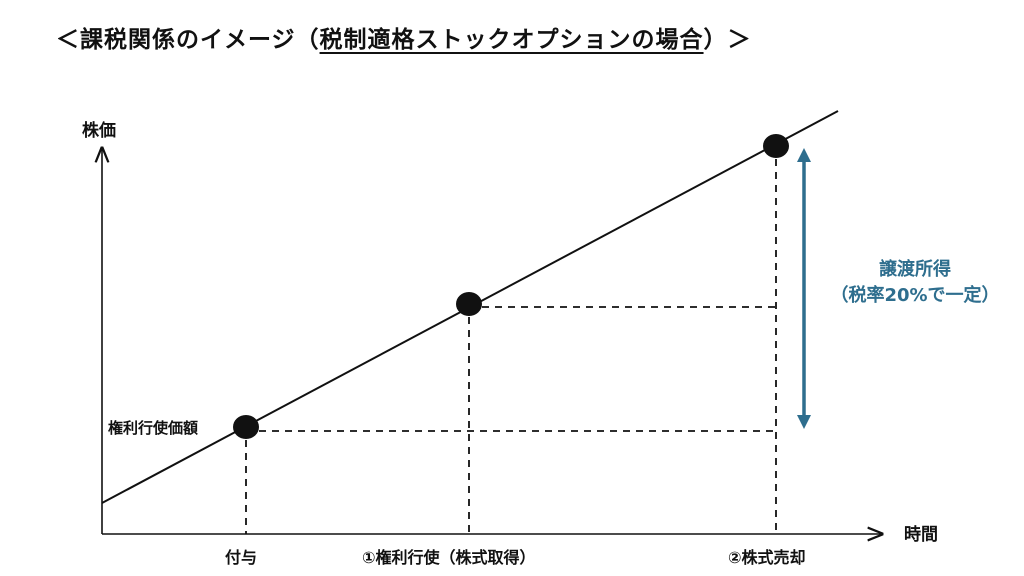 Image resolution: width=1024 pixels, height=576 pixels. What do you see at coordinates (776, 146) in the screenshot?
I see `sale-point` at bounding box center [776, 146].